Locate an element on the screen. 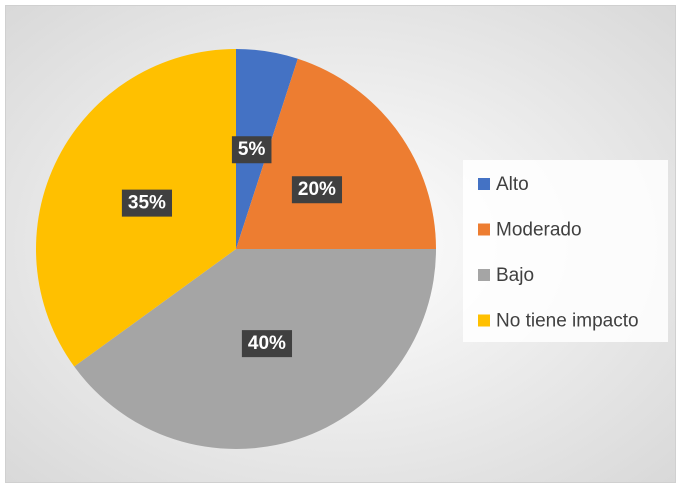 This screenshot has height=487, width=681. data-labels: 5% 20% 40% 35% is located at coordinates (232, 247).